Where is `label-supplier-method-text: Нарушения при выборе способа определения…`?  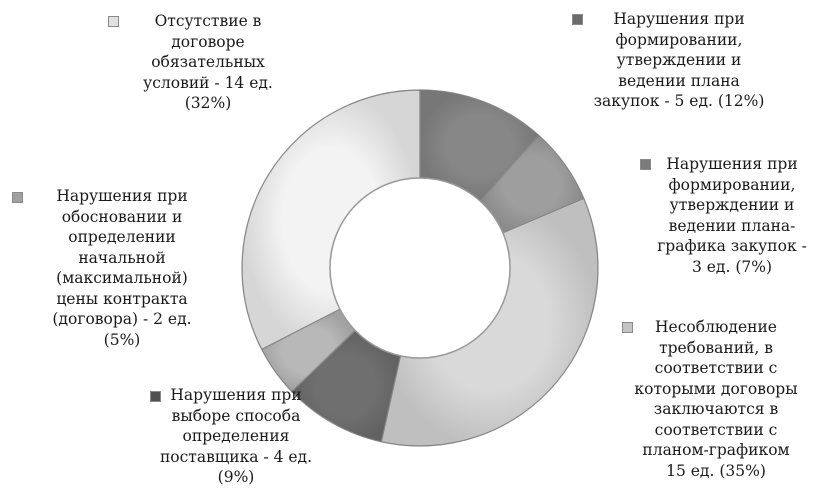
label-supplier-method-text: Нарушения при выборе способа определения… is located at coordinates (236, 436).